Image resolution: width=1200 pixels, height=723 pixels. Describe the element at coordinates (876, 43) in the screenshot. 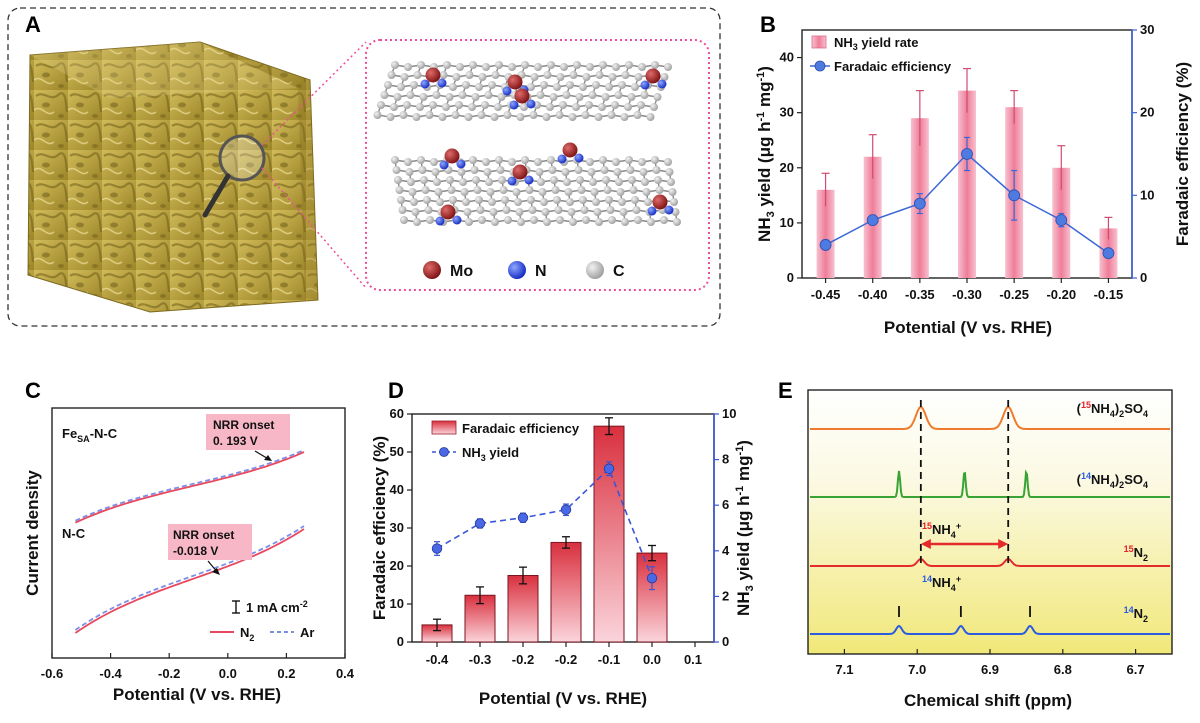

I see `legend-b-yield: NH3 yield rate` at that location.